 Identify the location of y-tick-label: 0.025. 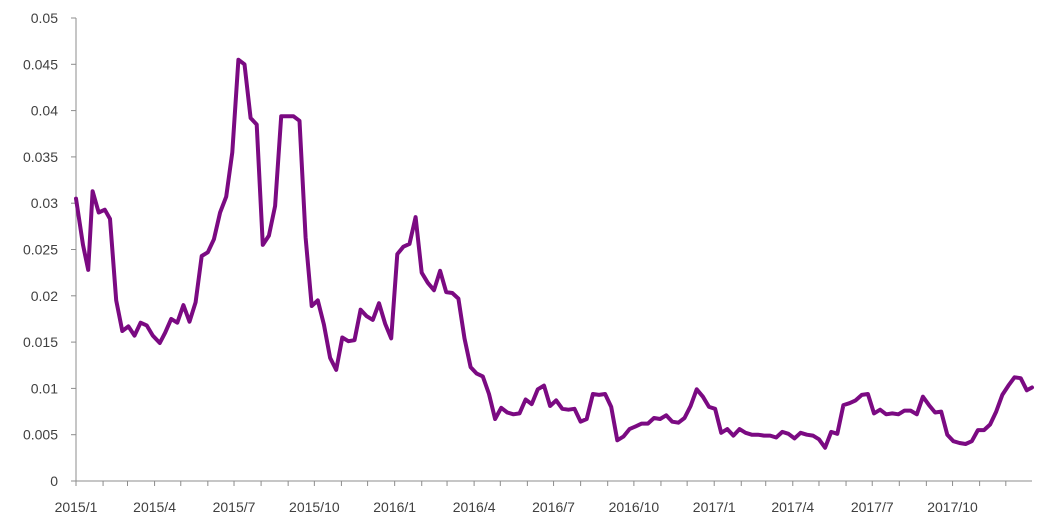
(40, 250).